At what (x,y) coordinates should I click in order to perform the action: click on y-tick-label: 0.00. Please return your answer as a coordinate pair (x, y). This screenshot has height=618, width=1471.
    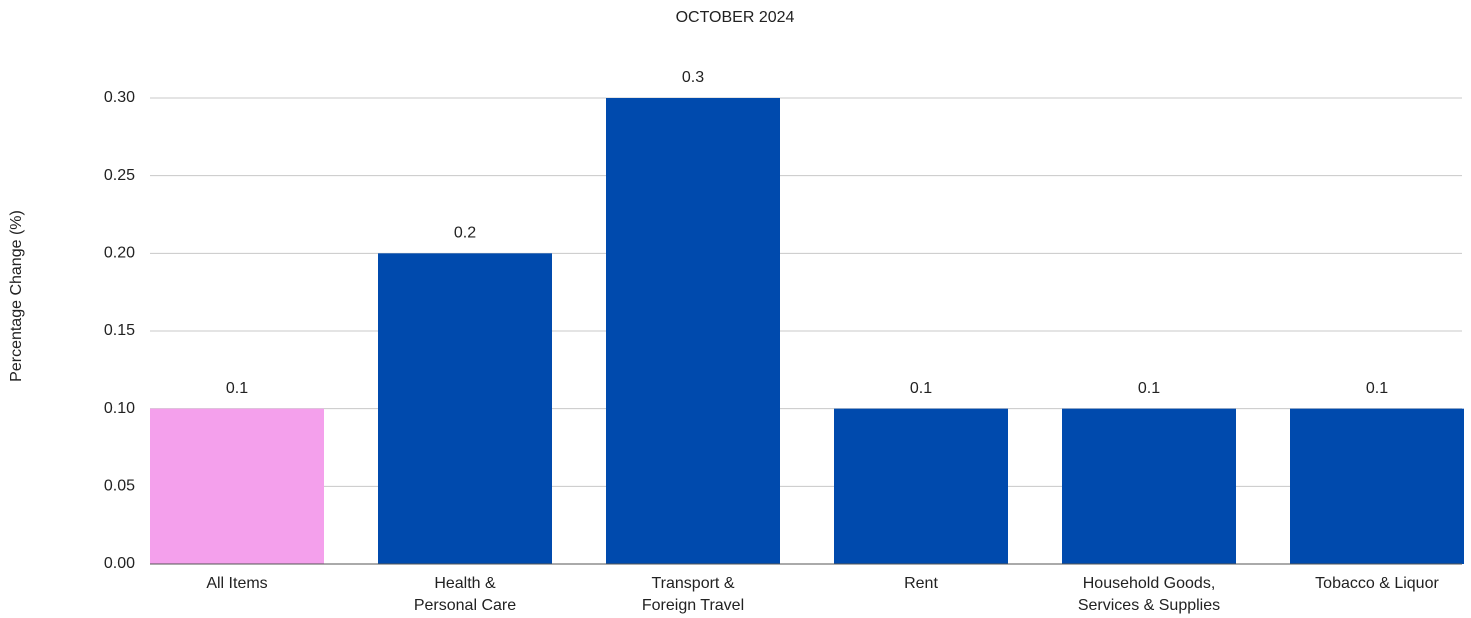
    Looking at the image, I should click on (119, 563).